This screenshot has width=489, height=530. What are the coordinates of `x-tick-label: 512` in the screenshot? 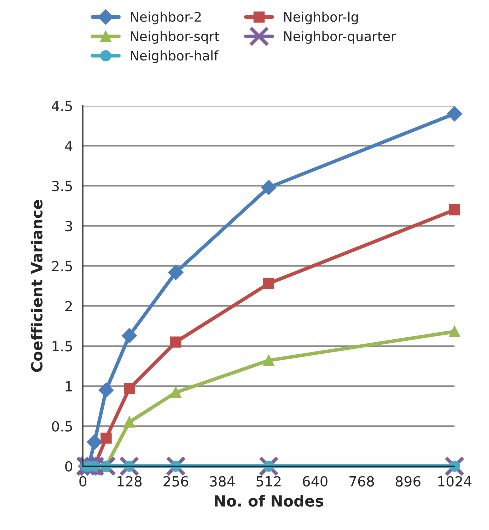 It's located at (268, 481).